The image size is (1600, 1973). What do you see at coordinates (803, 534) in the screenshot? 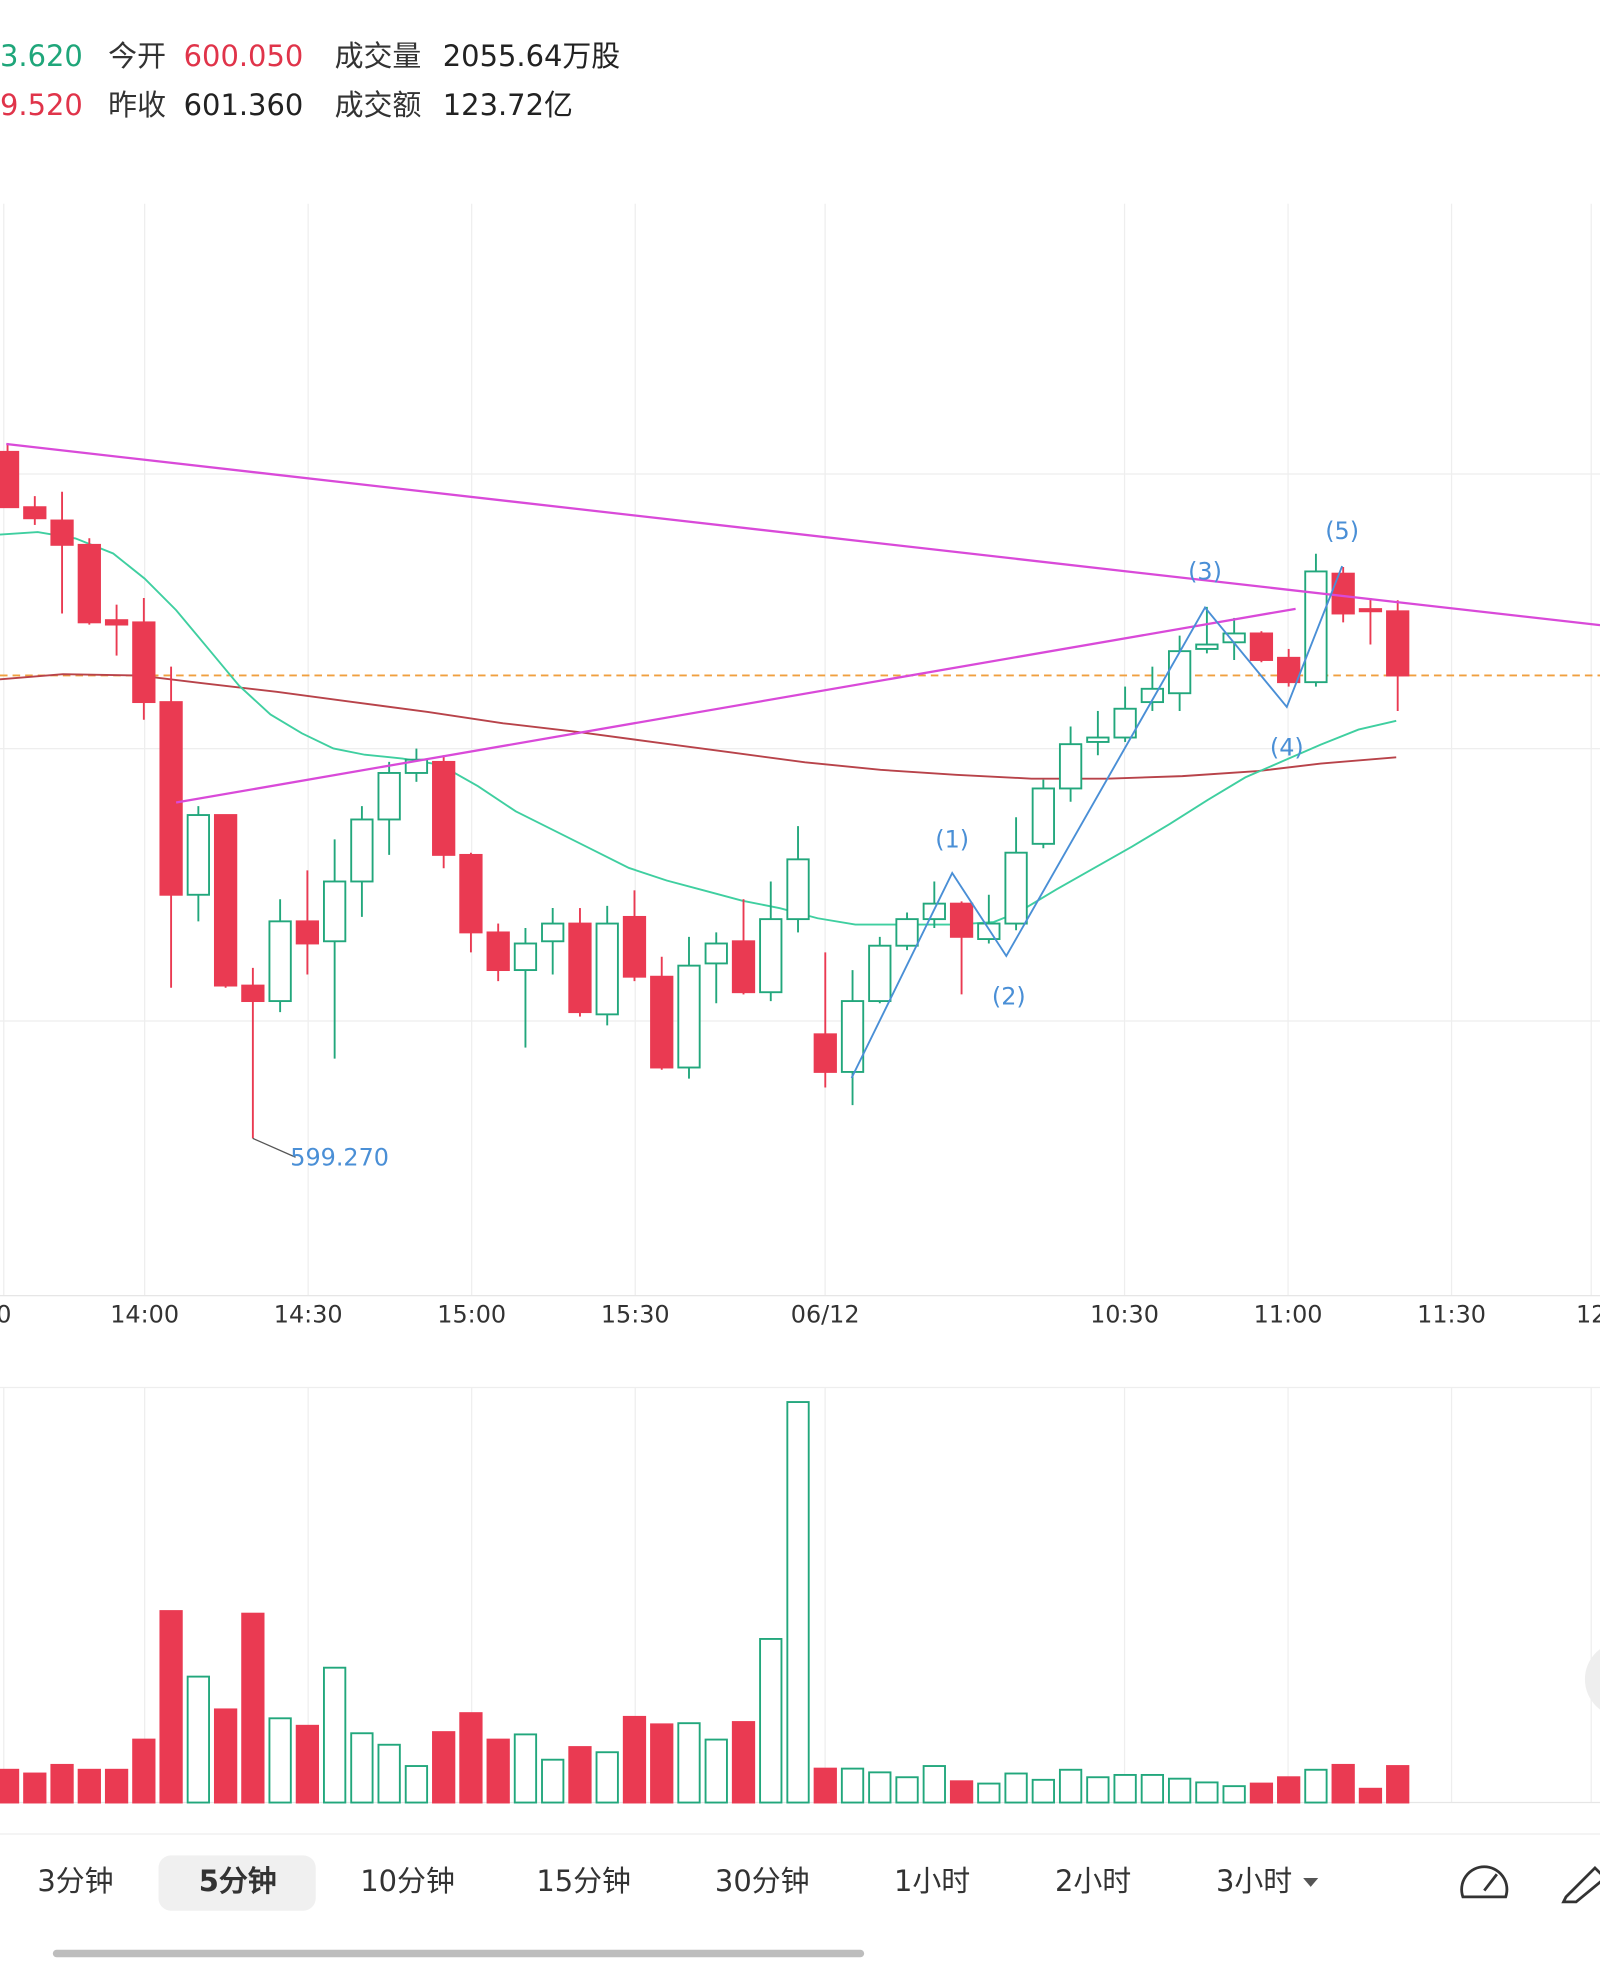
I see `trend-line-upper` at bounding box center [803, 534].